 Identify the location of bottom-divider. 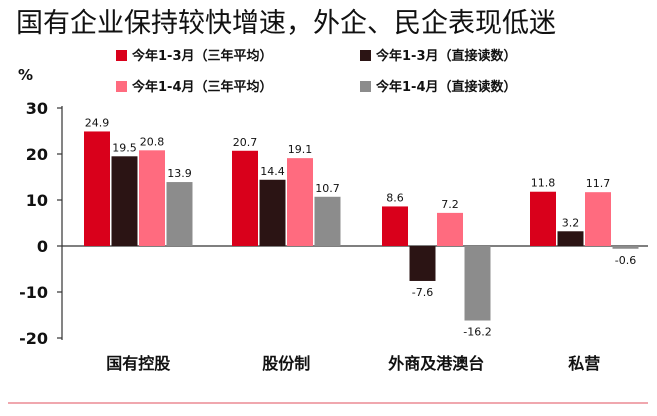
(328, 403).